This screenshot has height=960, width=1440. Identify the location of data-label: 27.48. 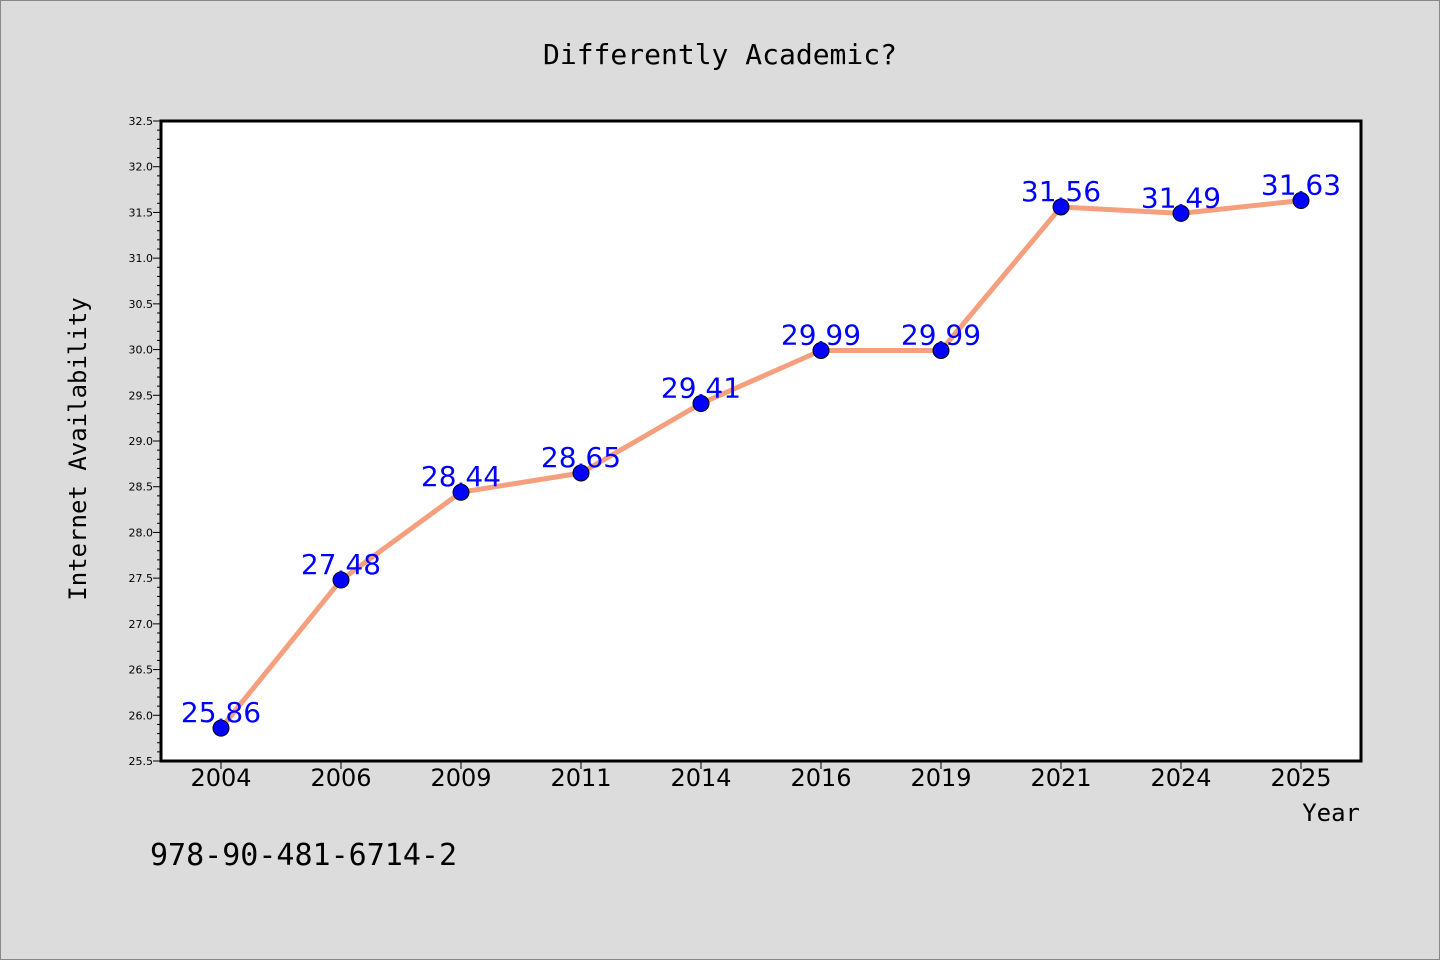
(341, 564).